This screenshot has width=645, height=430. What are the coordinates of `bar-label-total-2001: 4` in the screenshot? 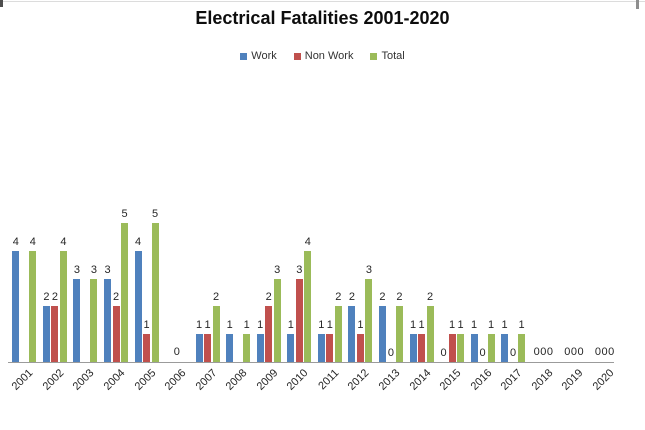 It's located at (32, 241).